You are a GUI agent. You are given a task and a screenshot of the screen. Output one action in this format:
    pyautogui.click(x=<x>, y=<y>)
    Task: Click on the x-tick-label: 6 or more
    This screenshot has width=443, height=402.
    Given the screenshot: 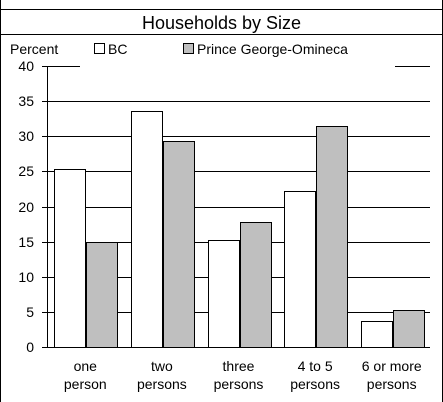 What is the action you would take?
    pyautogui.click(x=392, y=366)
    